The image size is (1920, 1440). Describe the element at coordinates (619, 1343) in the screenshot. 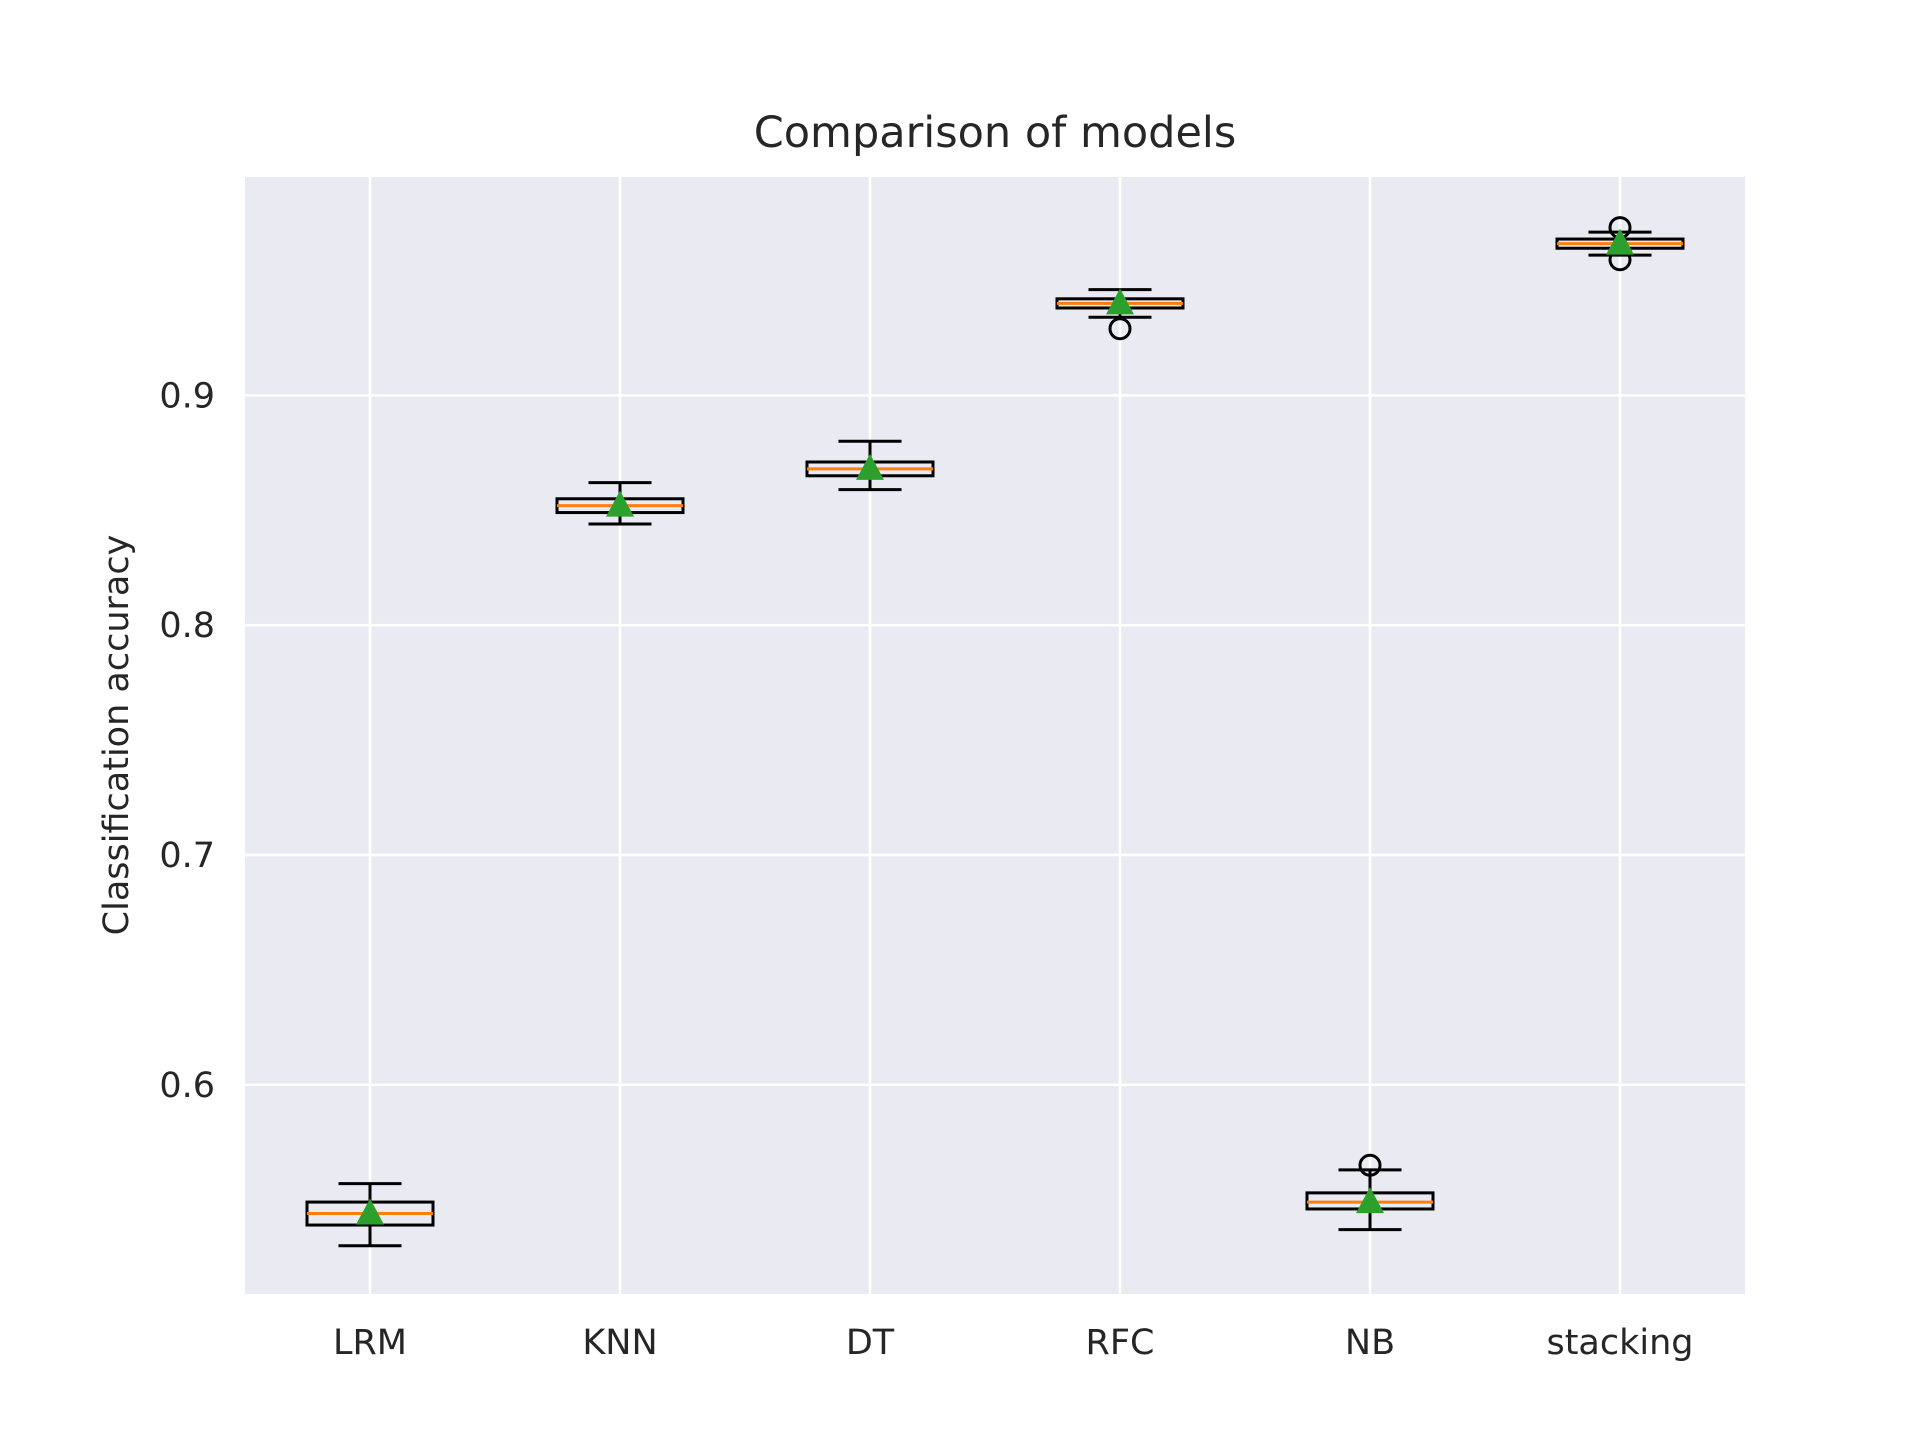

I see `x-tick-label: KNN` at that location.